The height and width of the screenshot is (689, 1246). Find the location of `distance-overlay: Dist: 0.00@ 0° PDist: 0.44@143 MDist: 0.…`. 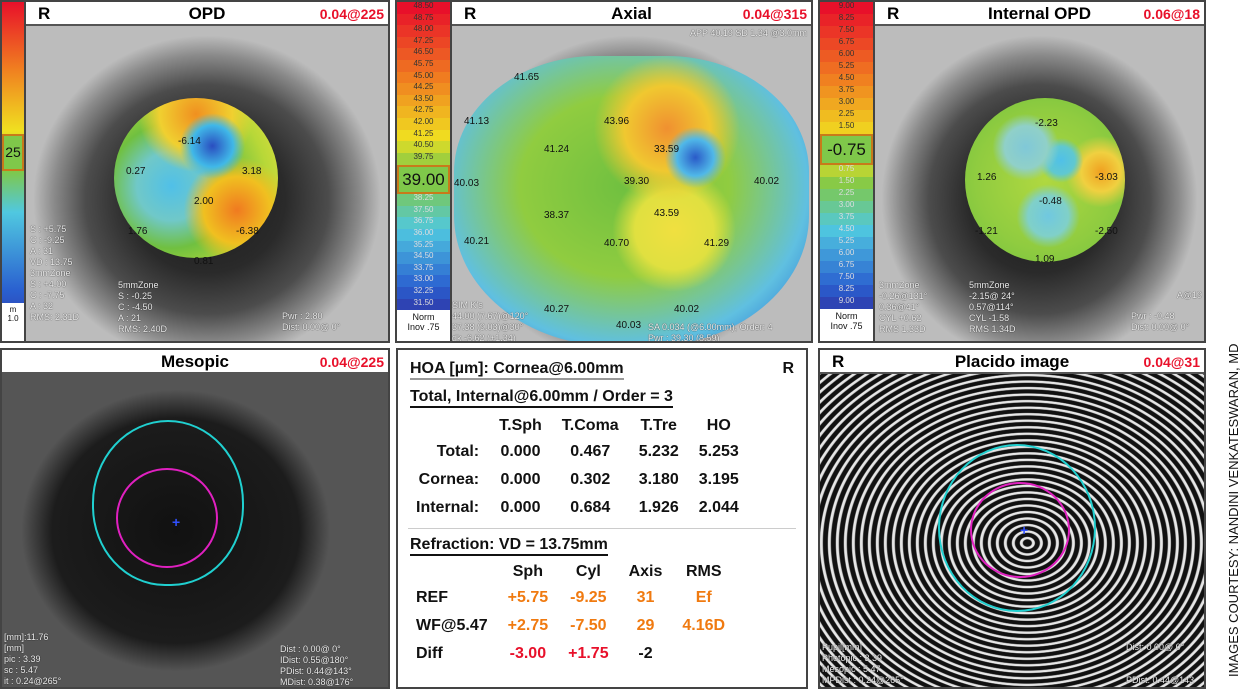

distance-overlay: Dist: 0.00@ 0° PDist: 0.44@143 MDist: 0.… is located at coordinates (1161, 664).